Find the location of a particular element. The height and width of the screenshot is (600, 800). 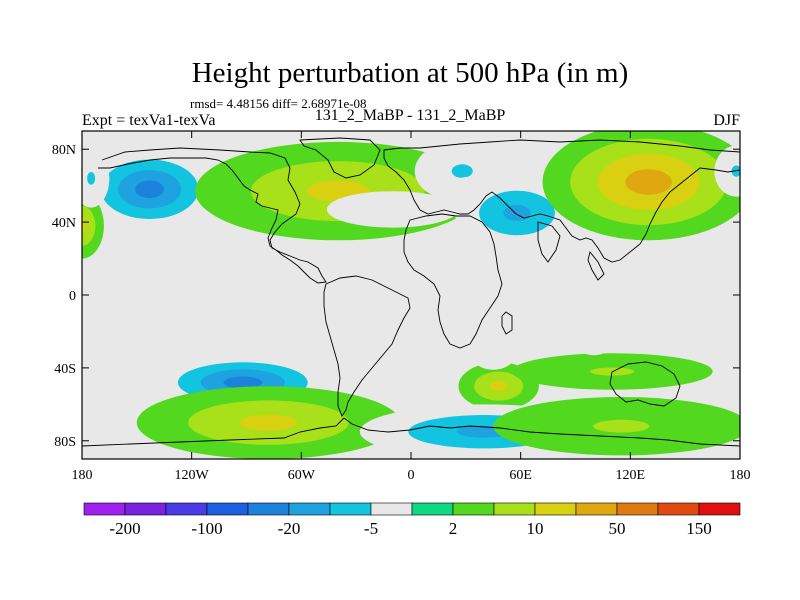

x-tick-label-5: 60E is located at coordinates (520, 475).